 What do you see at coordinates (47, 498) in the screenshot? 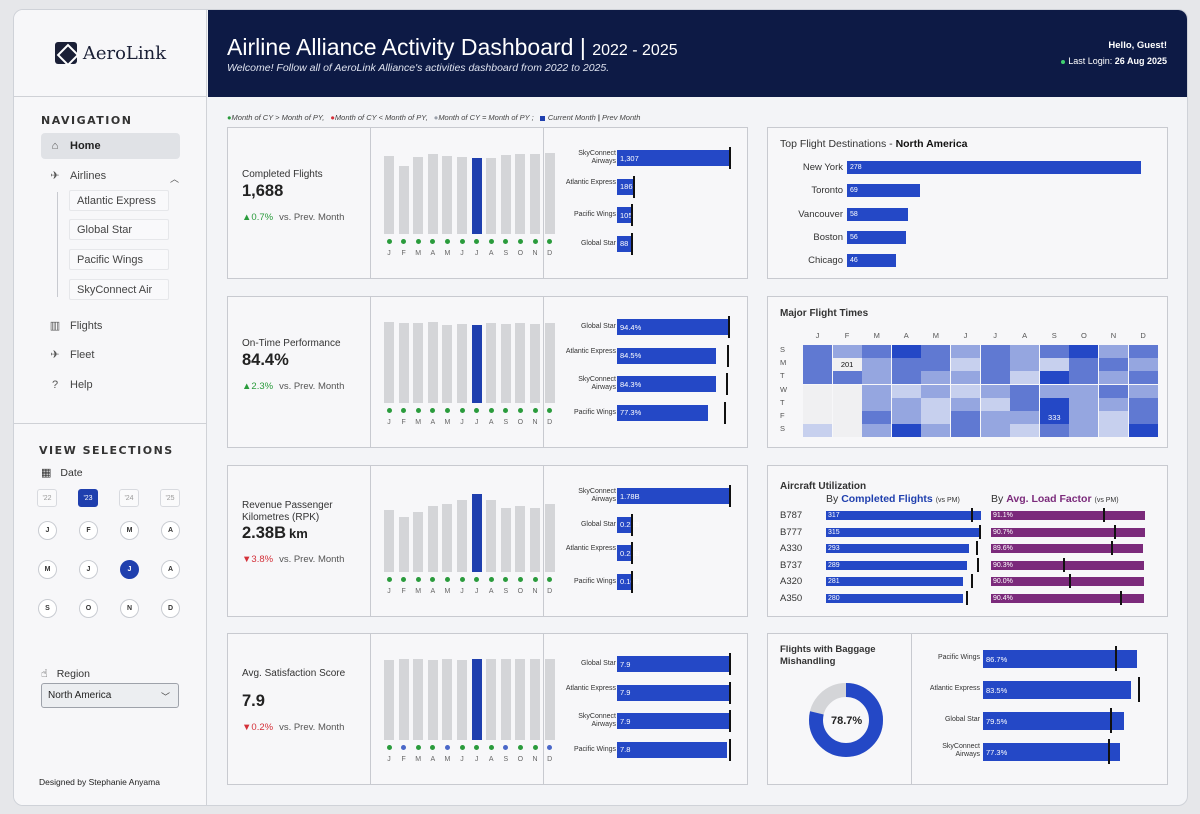
I see `year-chip: '22` at bounding box center [47, 498].